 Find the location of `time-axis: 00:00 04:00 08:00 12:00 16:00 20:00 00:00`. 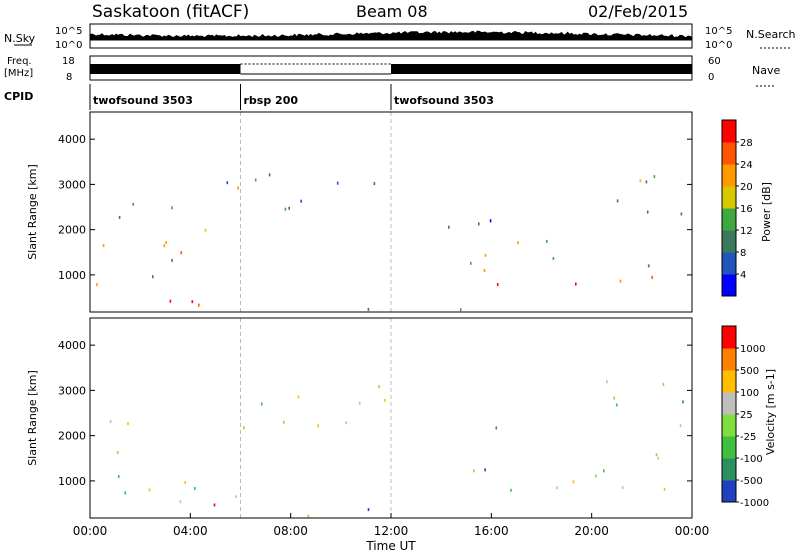

time-axis: 00:00 04:00 08:00 12:00 16:00 20:00 00:00 is located at coordinates (391, 525).